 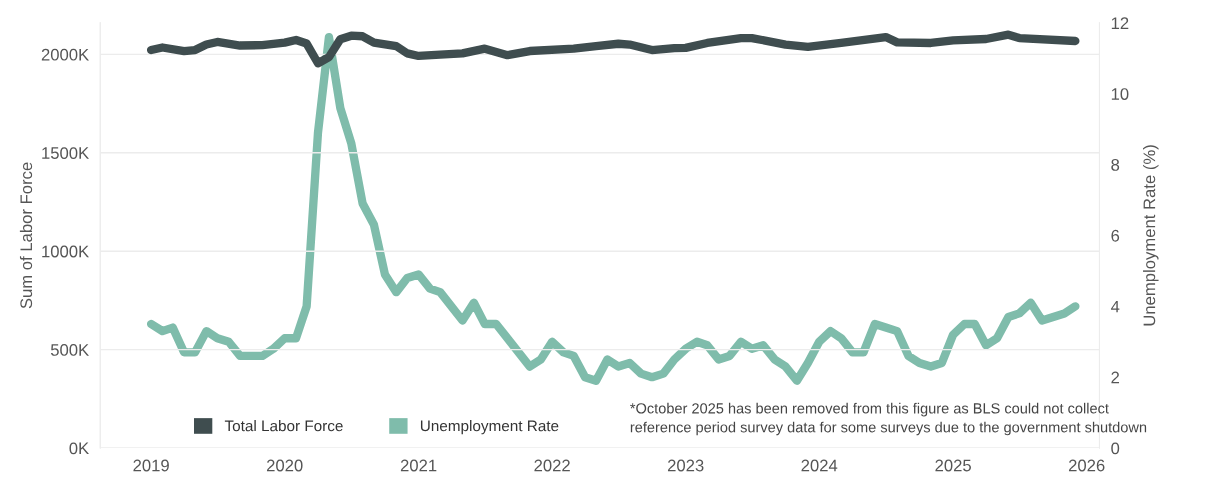 What do you see at coordinates (685, 465) in the screenshot?
I see `x-tick-label: 2023` at bounding box center [685, 465].